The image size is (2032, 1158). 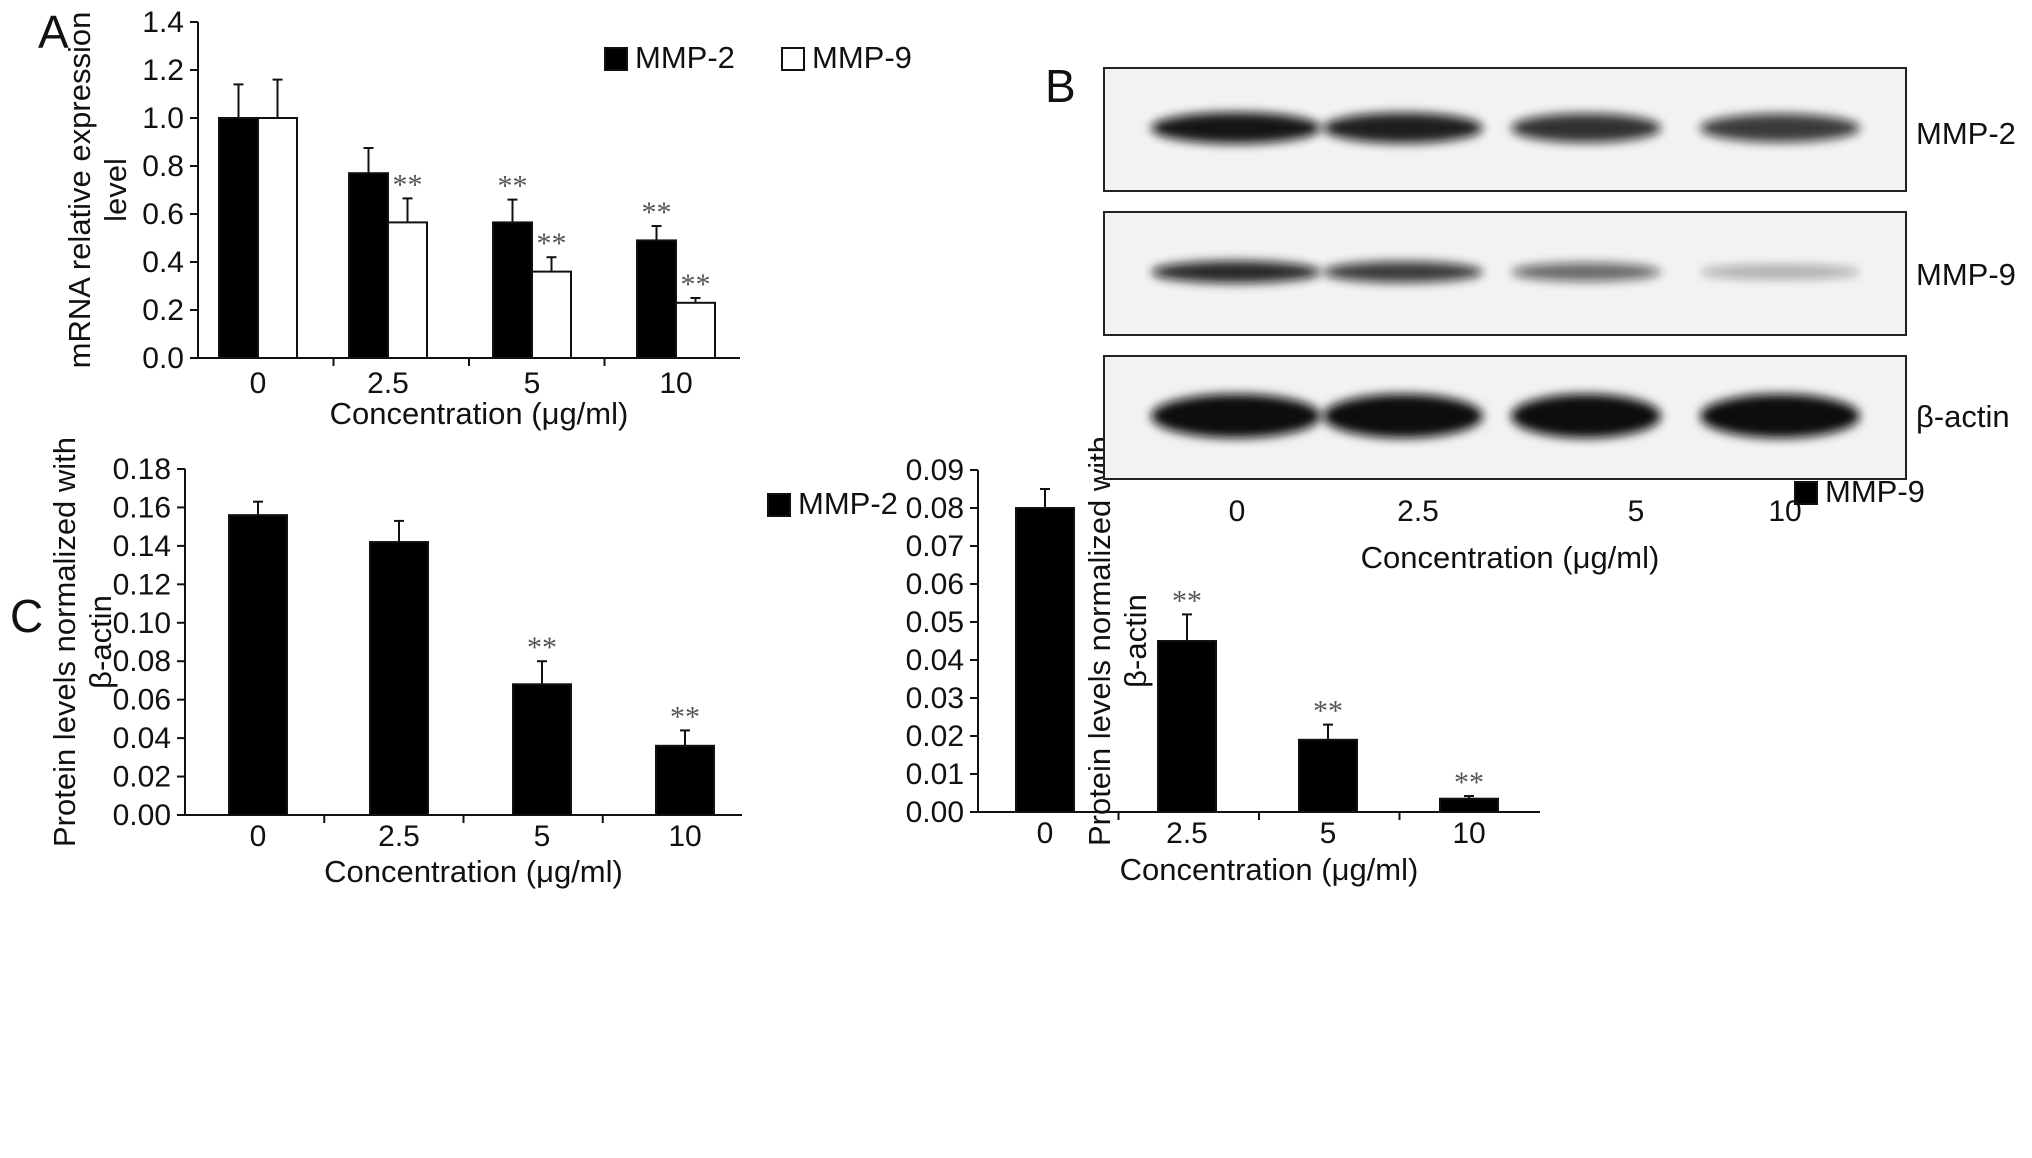 What do you see at coordinates (935, 698) in the screenshot?
I see `y-tick-label: 0.03` at bounding box center [935, 698].